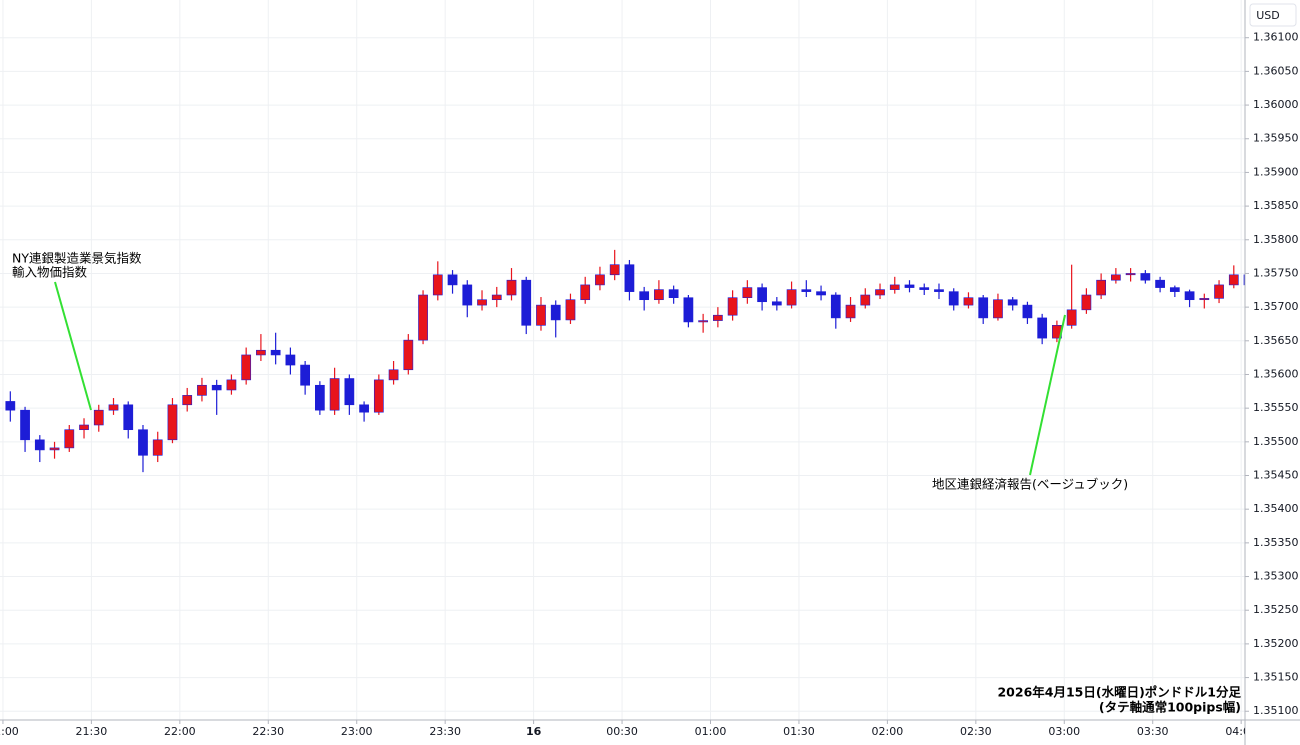 Image resolution: width=1300 pixels, height=745 pixels. What do you see at coordinates (1276, 272) in the screenshot?
I see `y-tick-label: 1.35750` at bounding box center [1276, 272].